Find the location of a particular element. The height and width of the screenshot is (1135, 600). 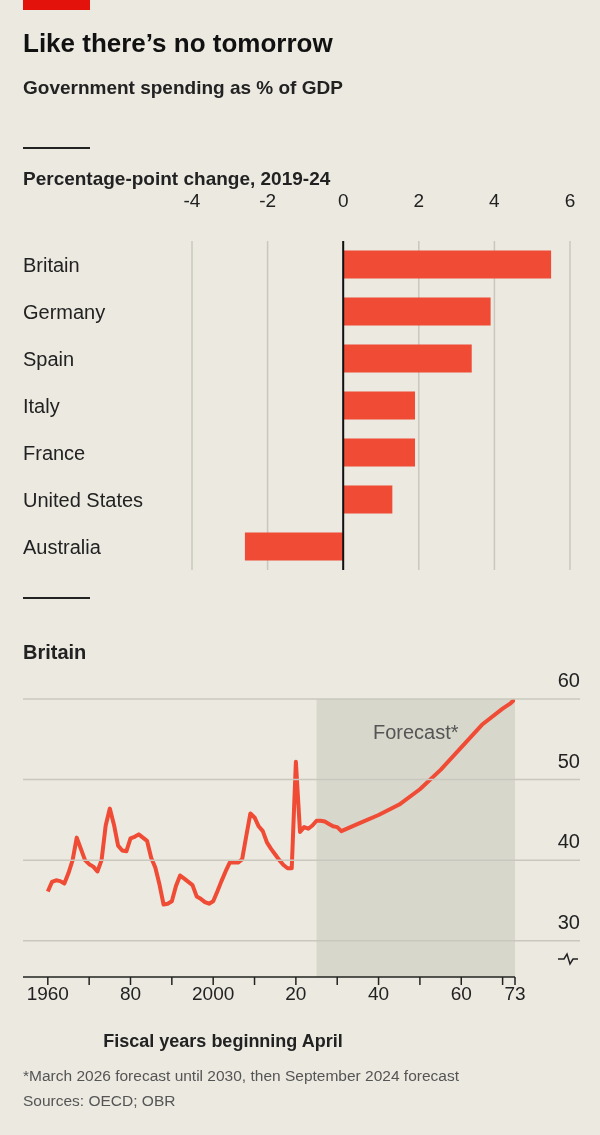

x-tick-label: -4 is located at coordinates (192, 200).